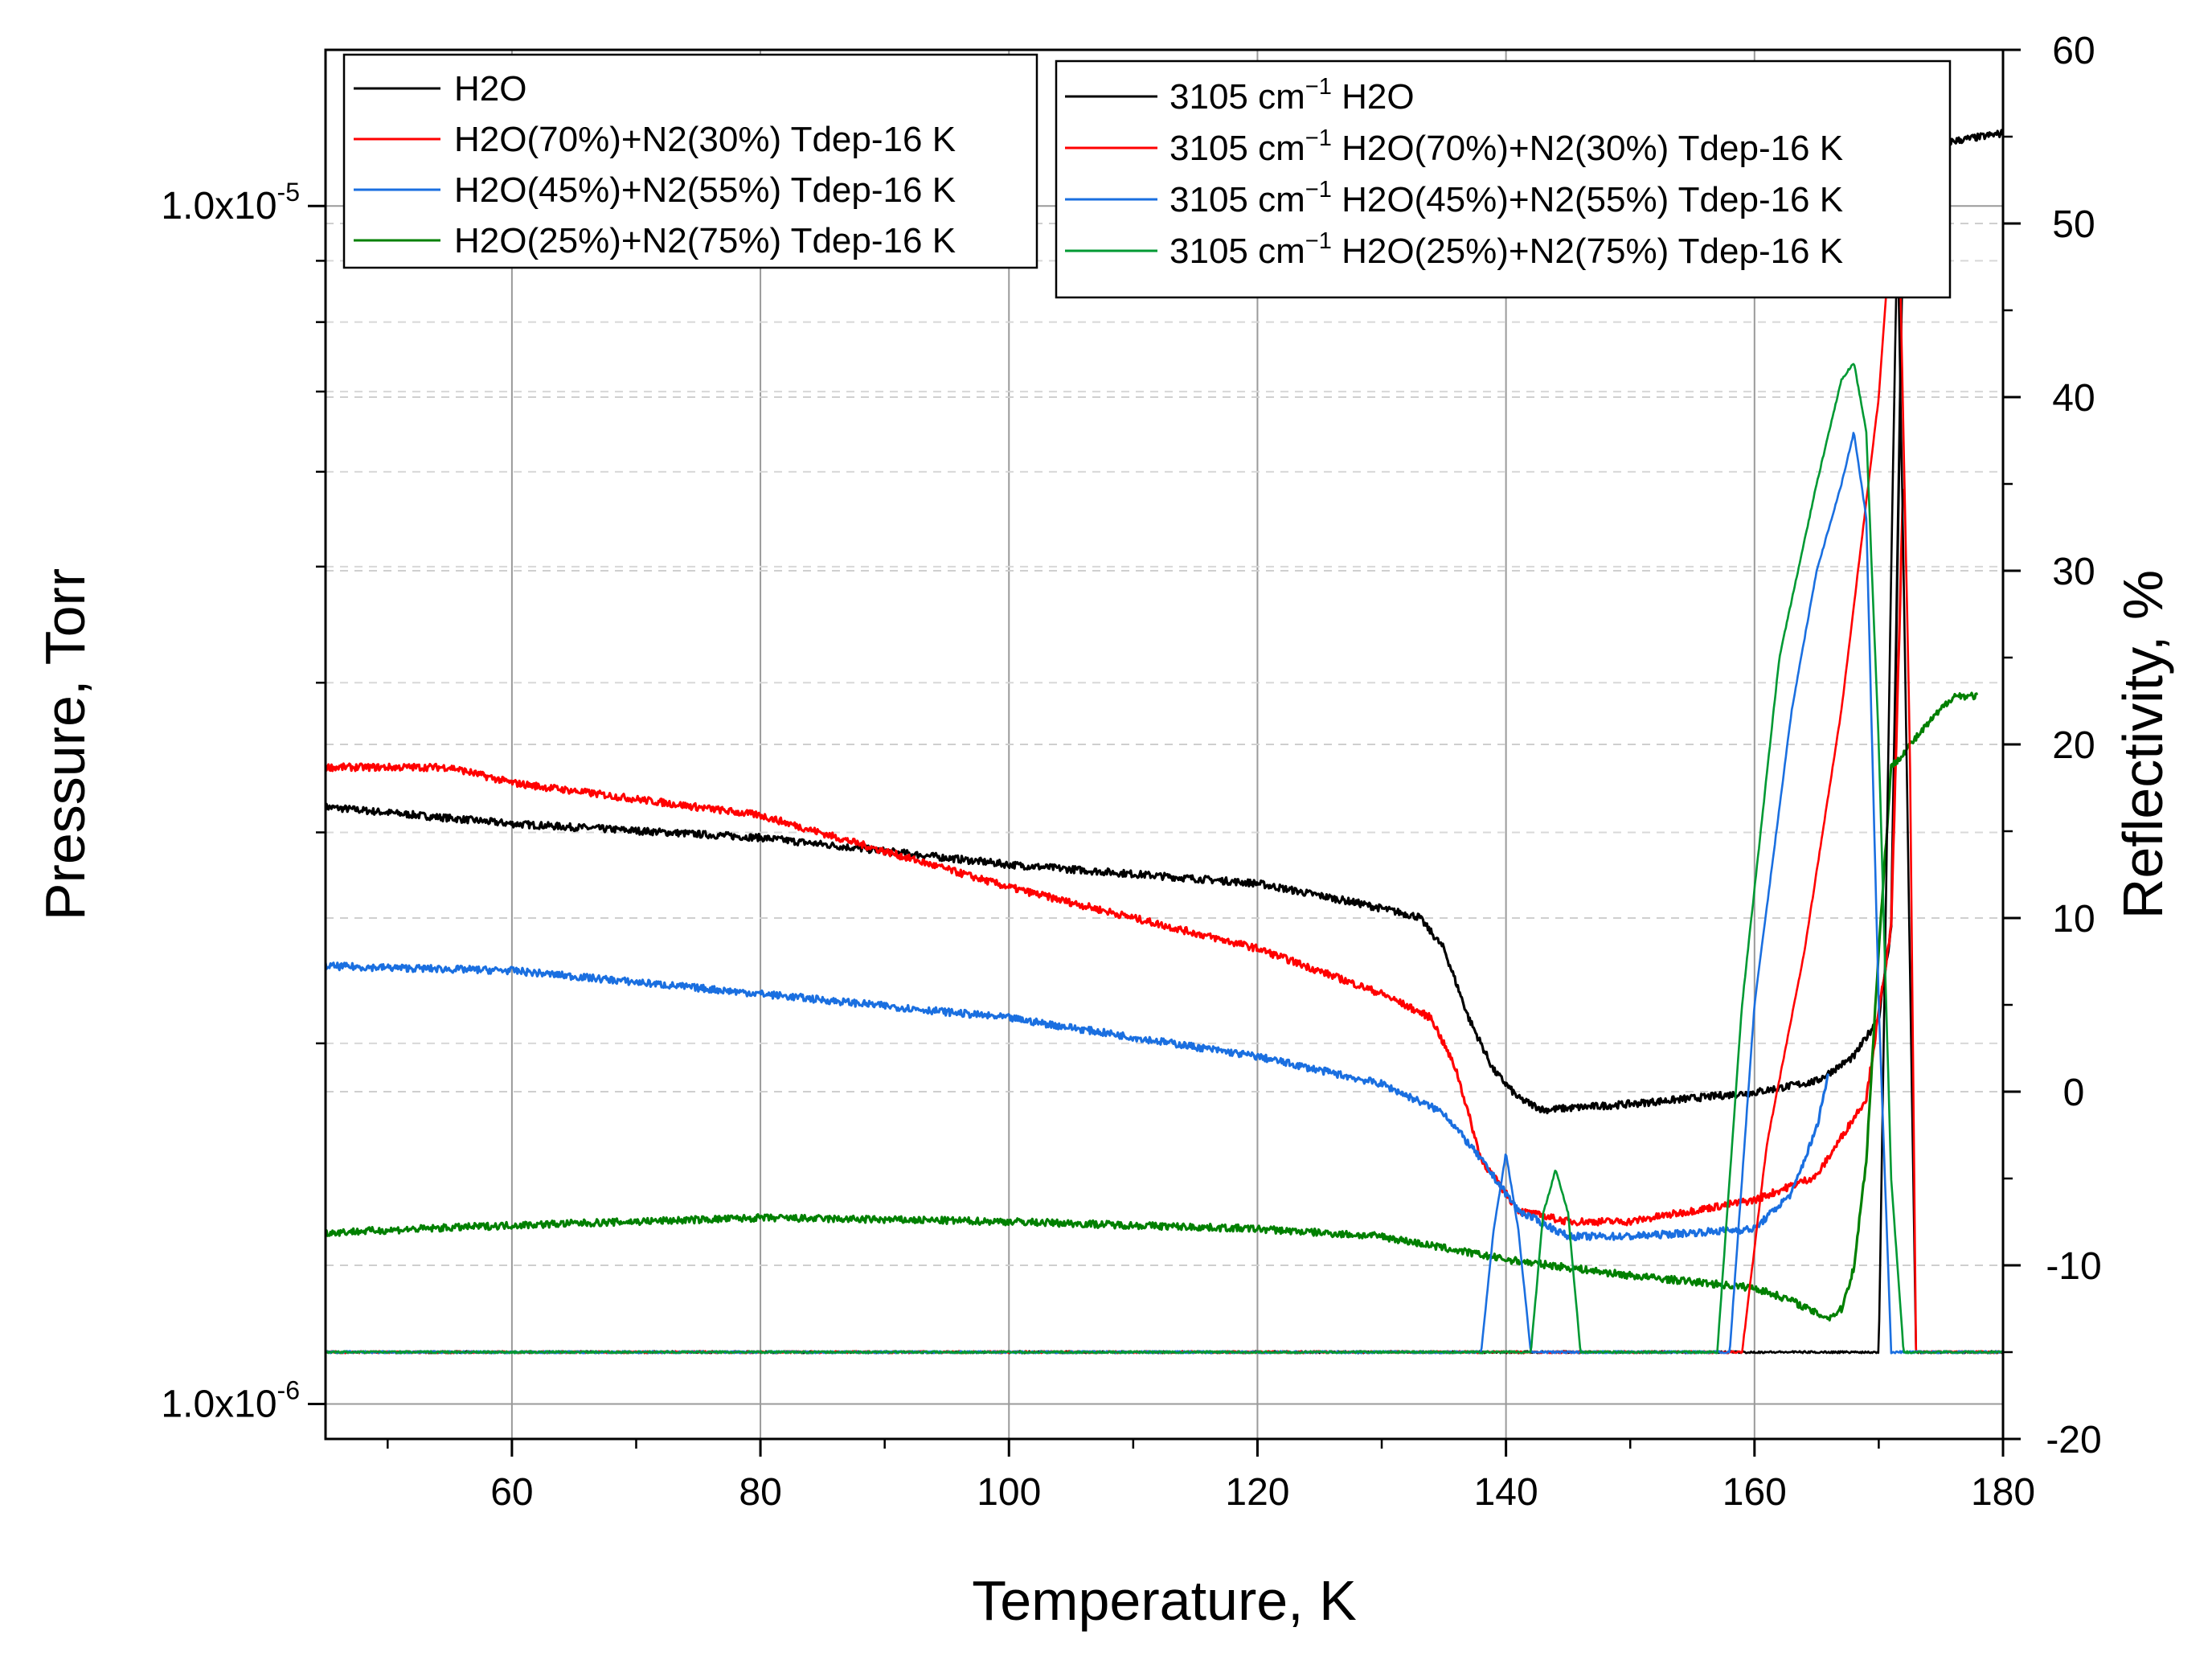  I want to click on x-tick-label: 120, so click(1257, 1492).